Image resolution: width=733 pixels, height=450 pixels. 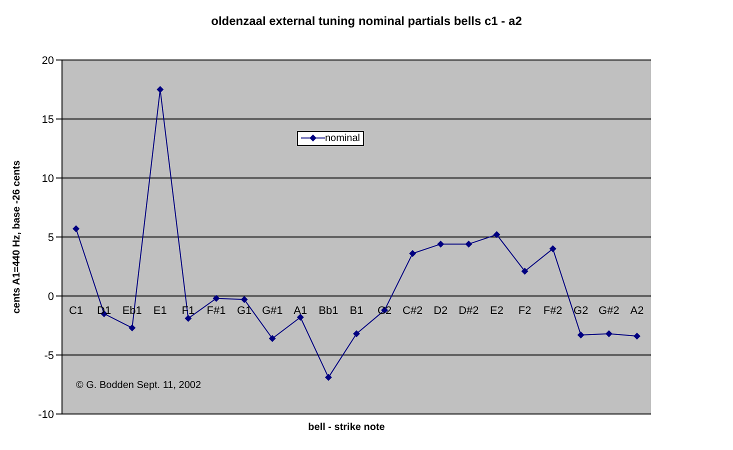 I want to click on y-tick-label: 20, so click(x=48, y=60).